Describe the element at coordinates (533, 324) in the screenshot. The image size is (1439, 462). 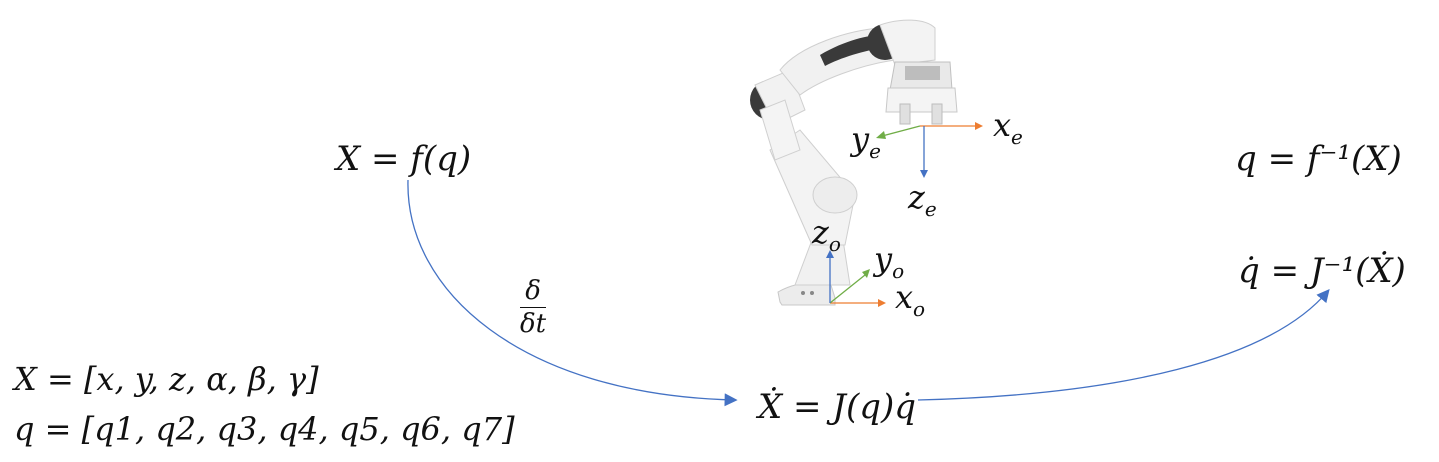
I see `derivative-denominator: δt` at that location.